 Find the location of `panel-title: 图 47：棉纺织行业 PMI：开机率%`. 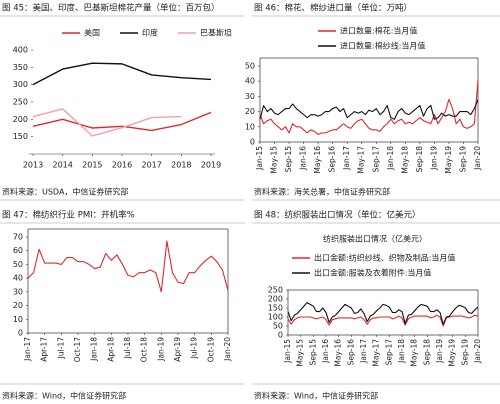

panel-title: 图 47：棉纺织行业 PMI：开机率% is located at coordinates (68, 215).